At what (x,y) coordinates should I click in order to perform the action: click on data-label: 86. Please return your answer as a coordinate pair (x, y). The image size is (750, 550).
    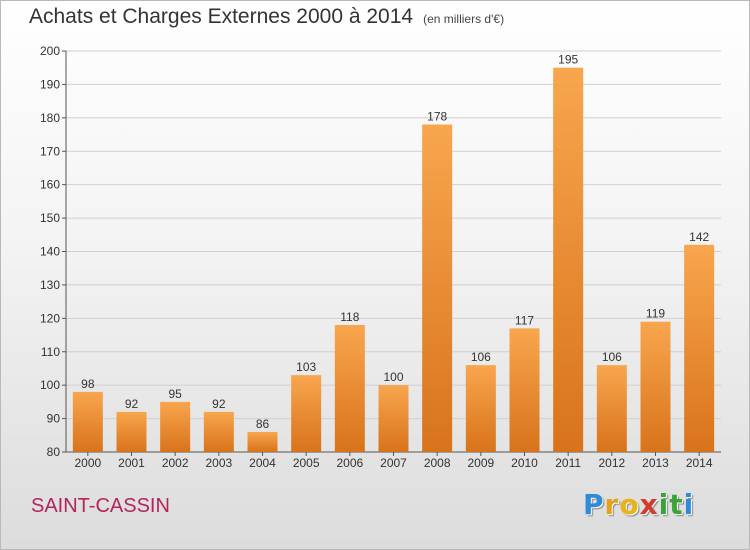
    Looking at the image, I should click on (263, 424).